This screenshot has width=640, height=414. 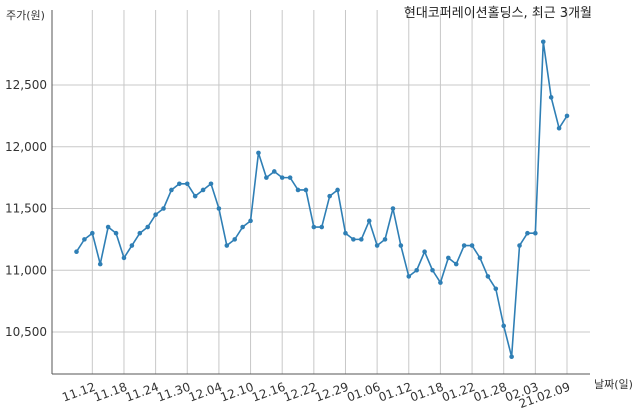 I want to click on y-tick-label: 10,500, so click(x=26, y=332).